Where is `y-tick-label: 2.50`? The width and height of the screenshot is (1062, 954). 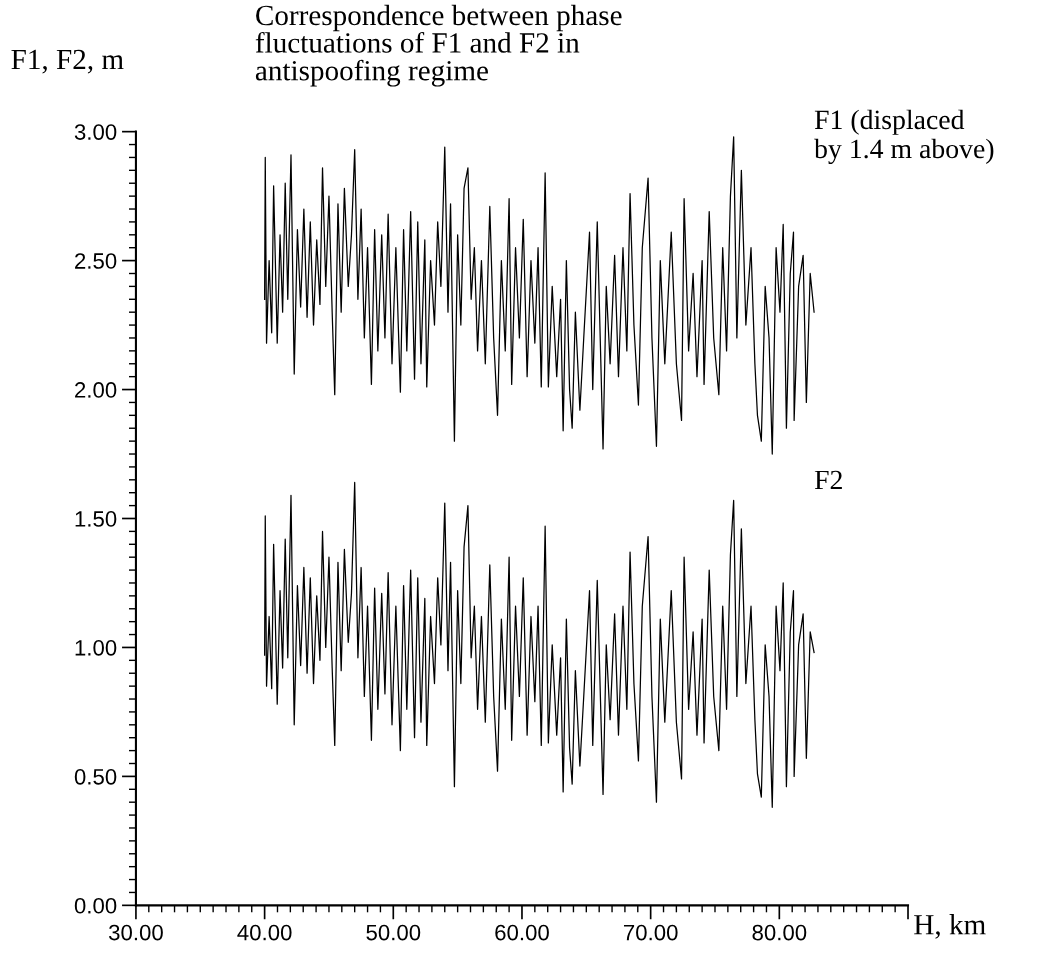
y-tick-label: 2.50 is located at coordinates (96, 261).